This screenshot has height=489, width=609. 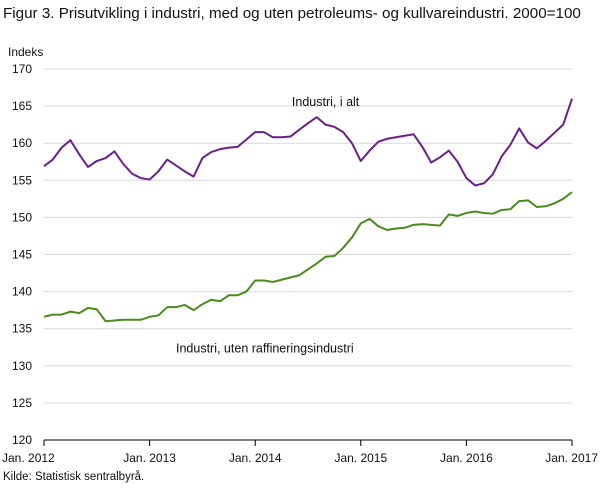 What do you see at coordinates (22, 440) in the screenshot?
I see `y-tick-label: 120` at bounding box center [22, 440].